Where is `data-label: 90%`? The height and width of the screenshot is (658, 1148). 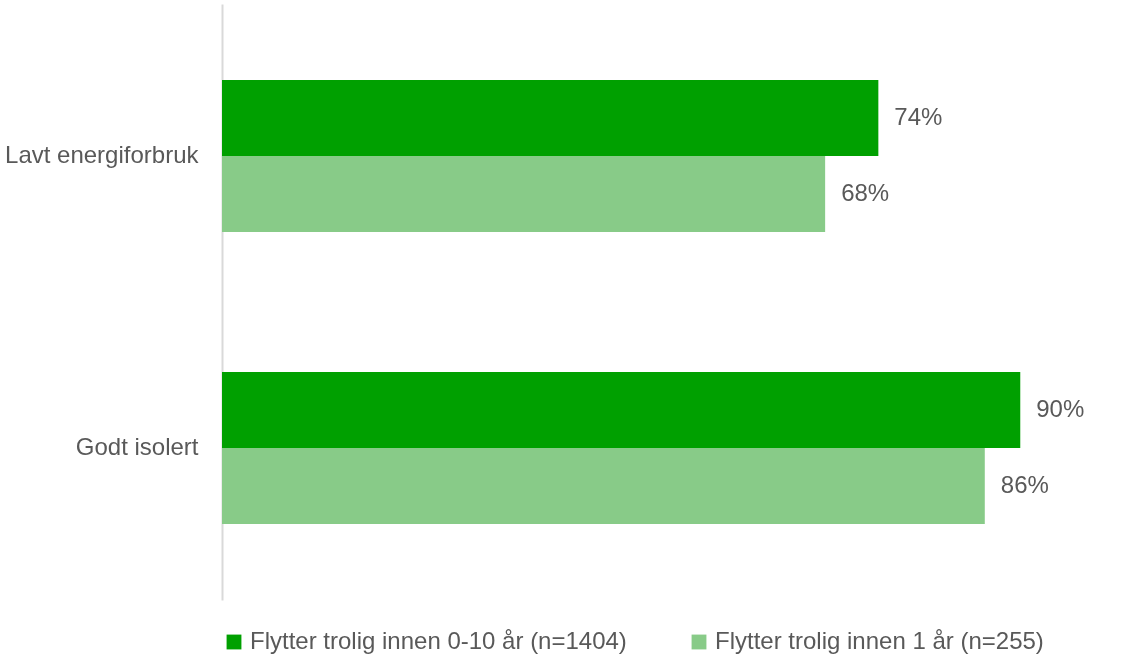
data-label: 90% is located at coordinates (1060, 409).